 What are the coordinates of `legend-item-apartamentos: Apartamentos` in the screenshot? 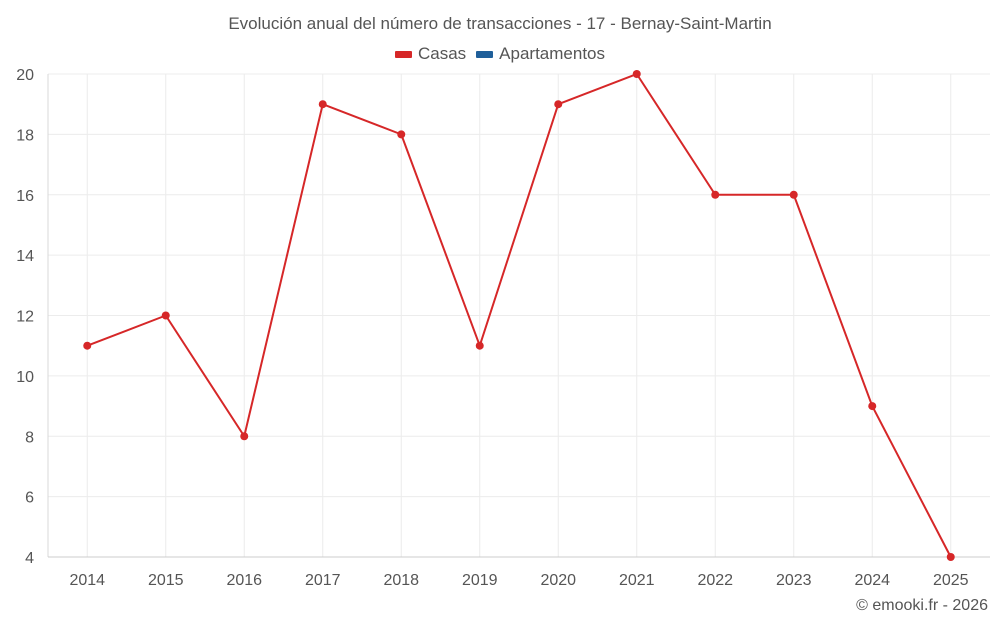 It's located at (540, 54).